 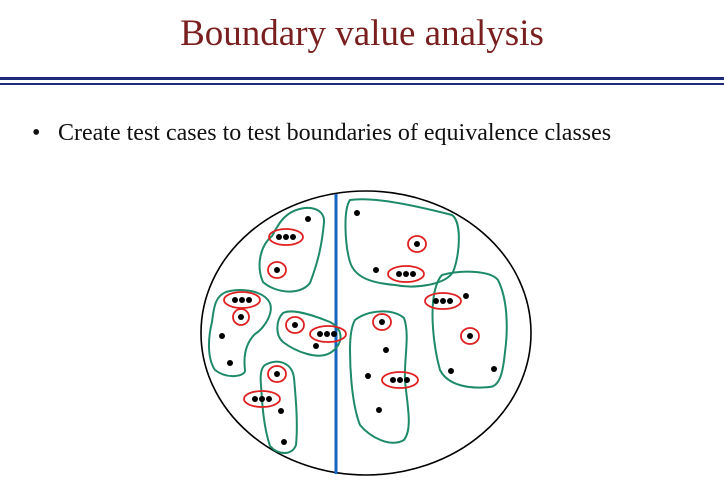 What do you see at coordinates (362, 33) in the screenshot?
I see `slide-title: Boundary value analysis` at bounding box center [362, 33].